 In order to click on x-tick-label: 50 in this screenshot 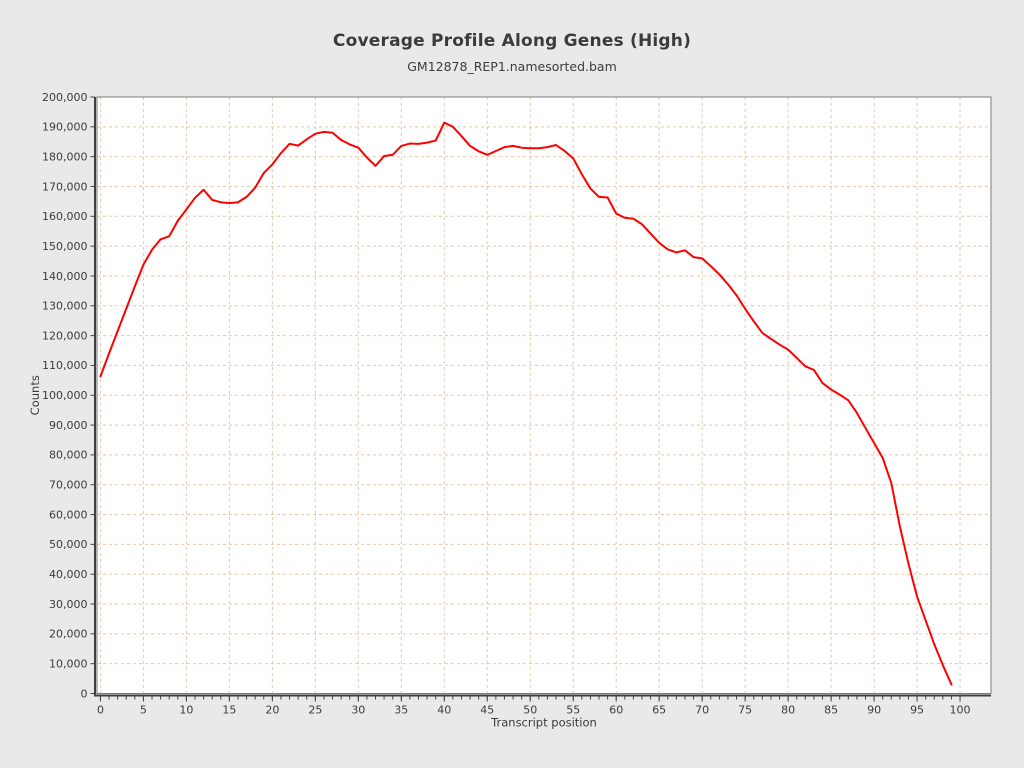, I will do `click(530, 710)`.